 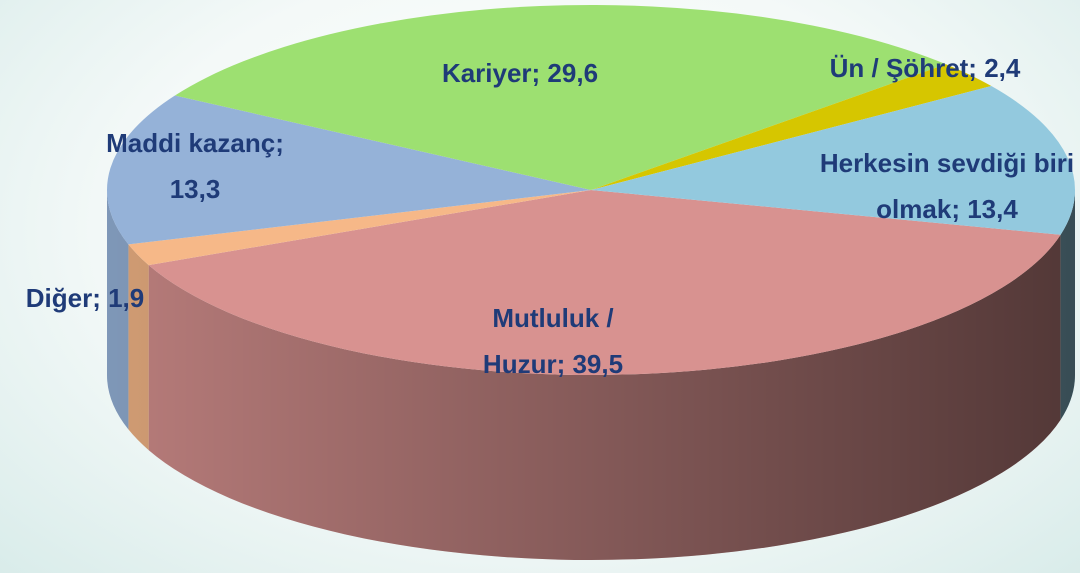 What do you see at coordinates (520, 73) in the screenshot?
I see `data-label: Kariyer; 29,6` at bounding box center [520, 73].